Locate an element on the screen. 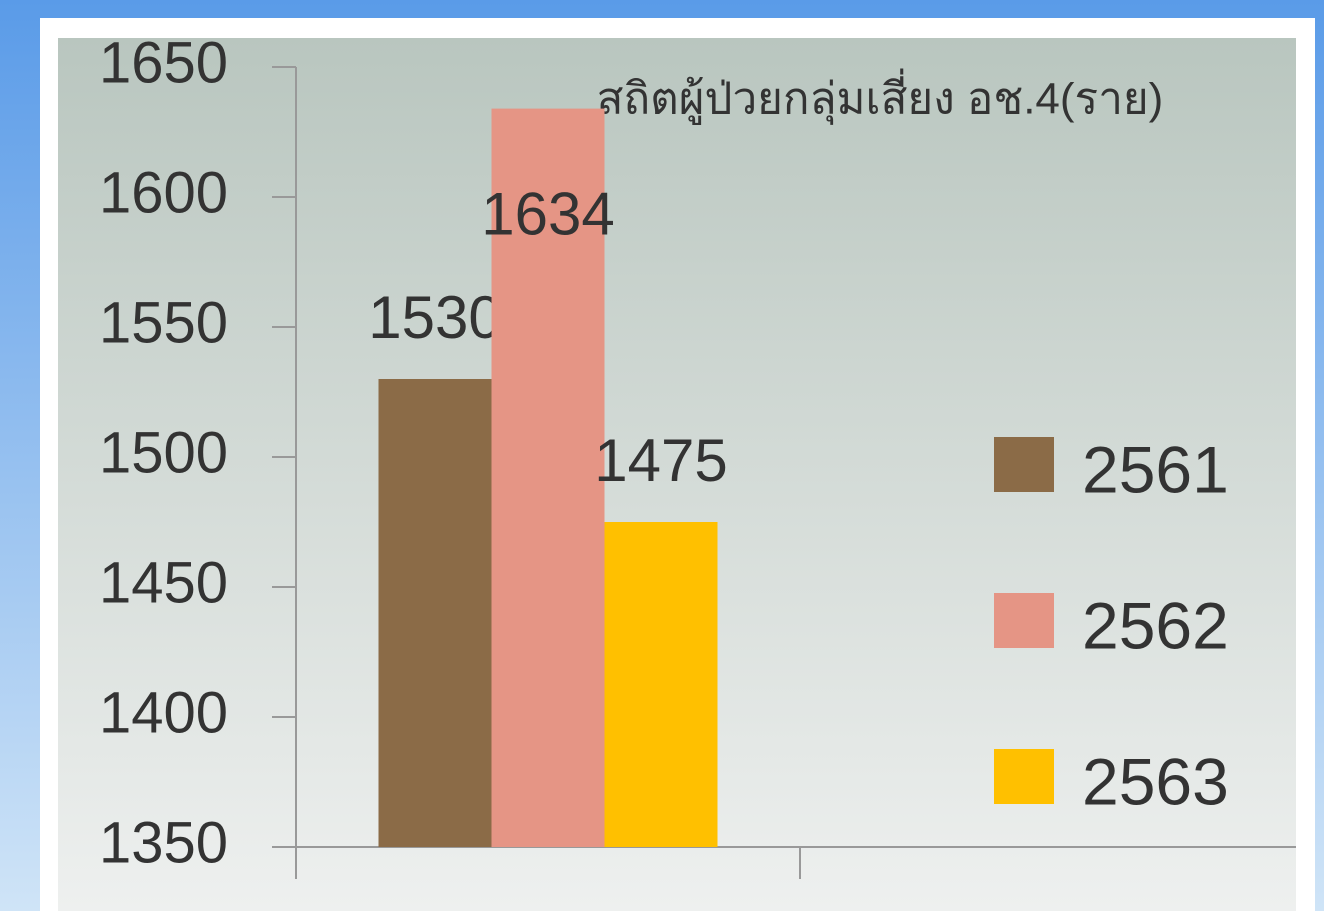 This screenshot has width=1324, height=911. legend-label: 2562 is located at coordinates (1155, 625).